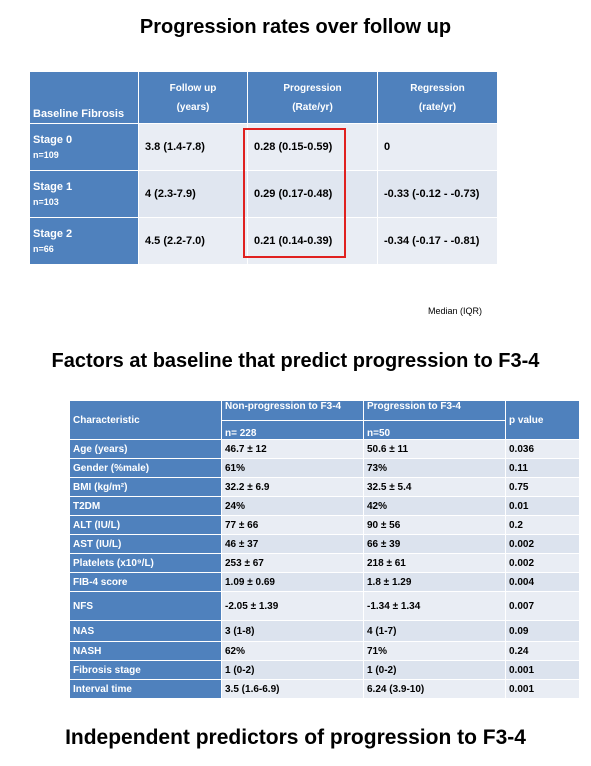 The image size is (591, 766). What do you see at coordinates (434, 487) in the screenshot?
I see `progression-cell: 32.5 ± 5.4` at bounding box center [434, 487].